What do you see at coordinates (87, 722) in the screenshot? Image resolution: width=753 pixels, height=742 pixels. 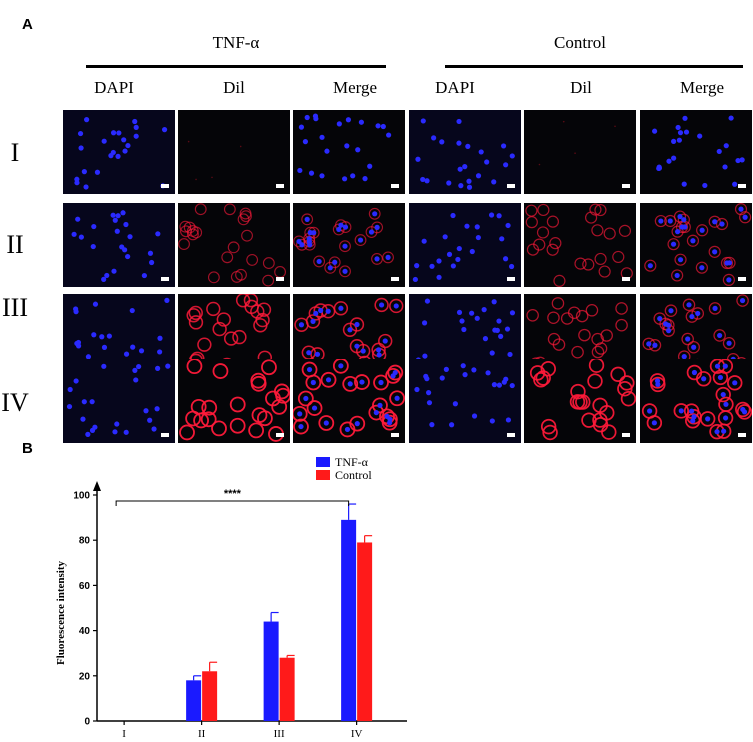 I see `y-tick-label: 0` at bounding box center [87, 722].